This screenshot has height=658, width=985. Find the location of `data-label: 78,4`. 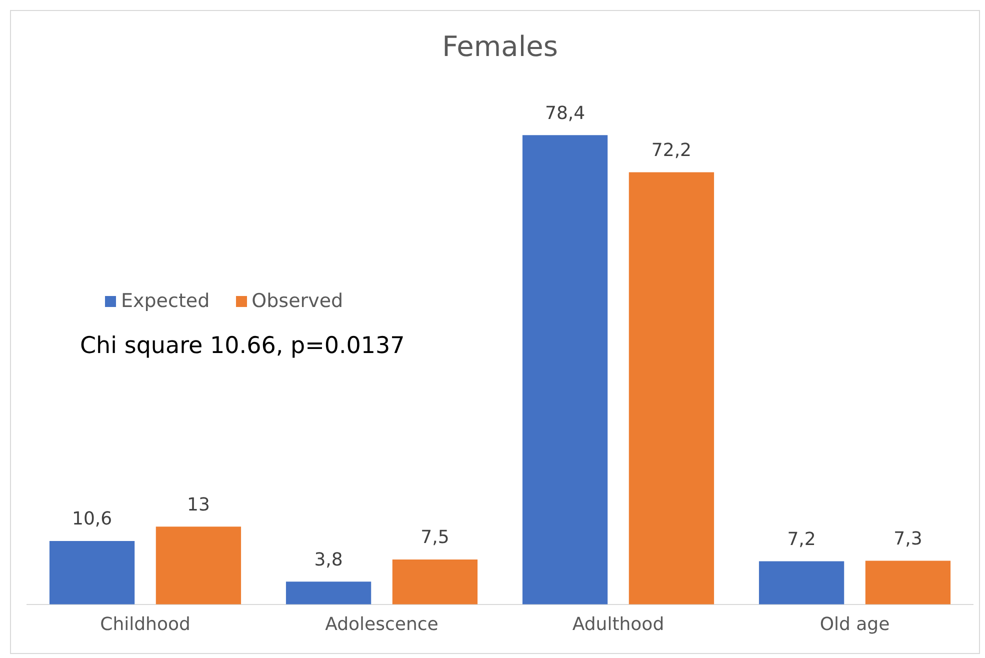

data-label: 78,4 is located at coordinates (565, 113).